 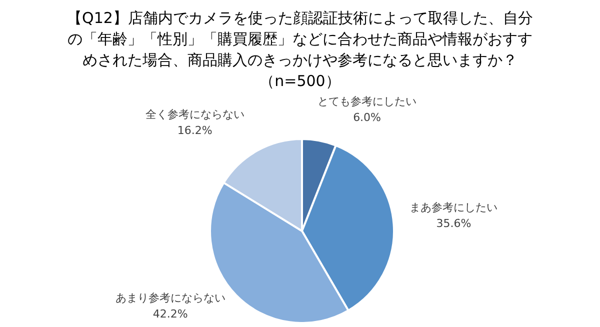 I want to click on data-label: 6.0%, so click(x=367, y=117).